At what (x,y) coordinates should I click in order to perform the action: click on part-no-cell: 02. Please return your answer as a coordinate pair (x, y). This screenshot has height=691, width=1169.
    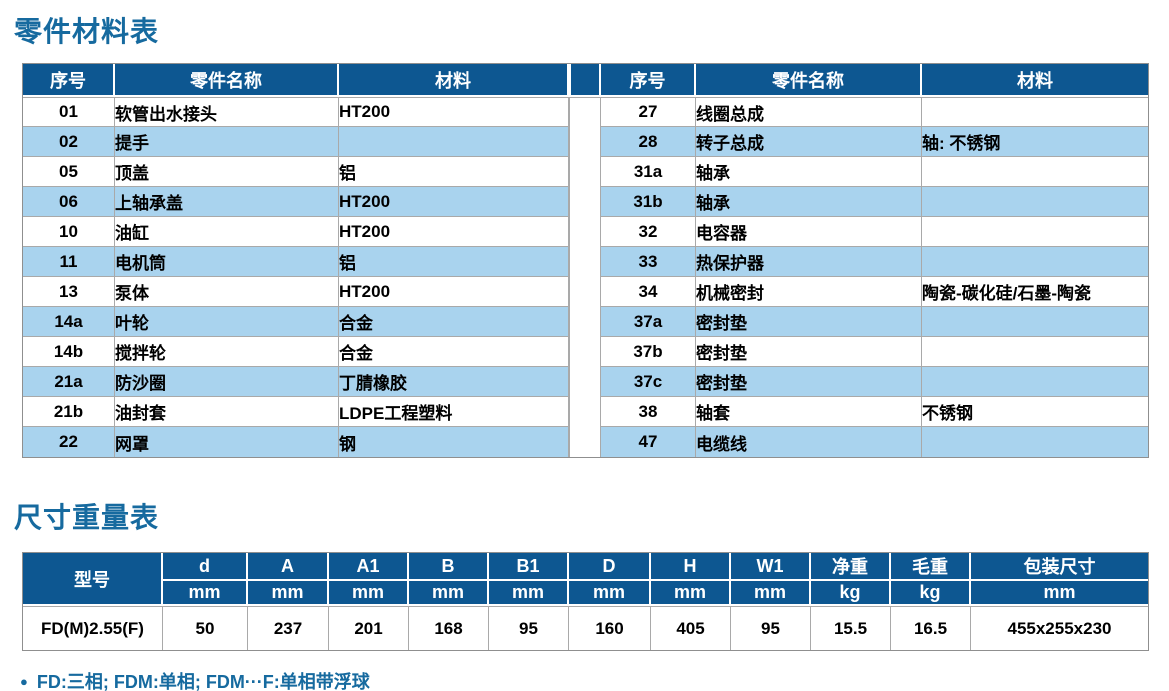
    Looking at the image, I should click on (69, 142).